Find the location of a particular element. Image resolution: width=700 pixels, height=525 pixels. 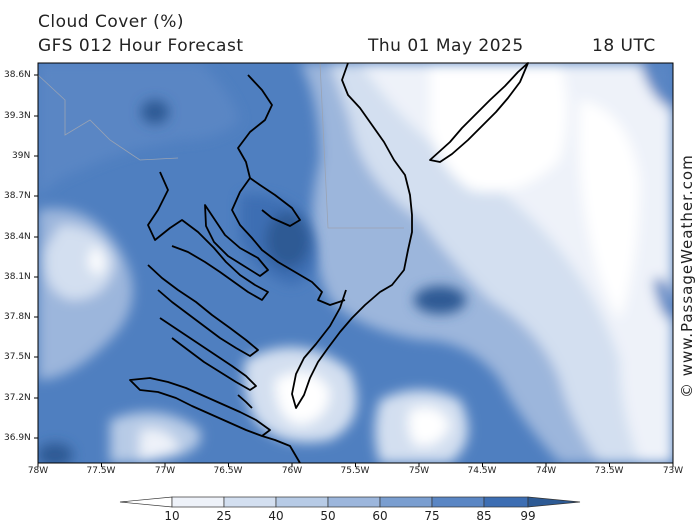

lat-label: 38.1N is located at coordinates (17, 277).